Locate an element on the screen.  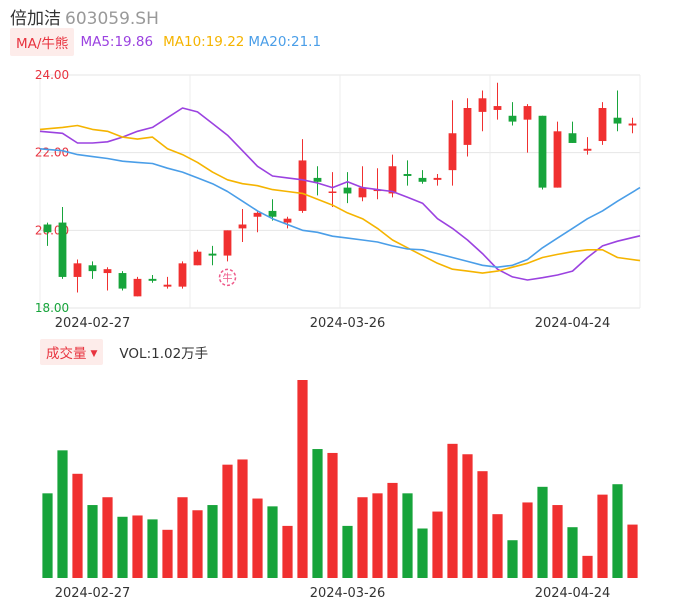
volume-indicator-dropdown: 成交量 ▼ is located at coordinates (72, 352).